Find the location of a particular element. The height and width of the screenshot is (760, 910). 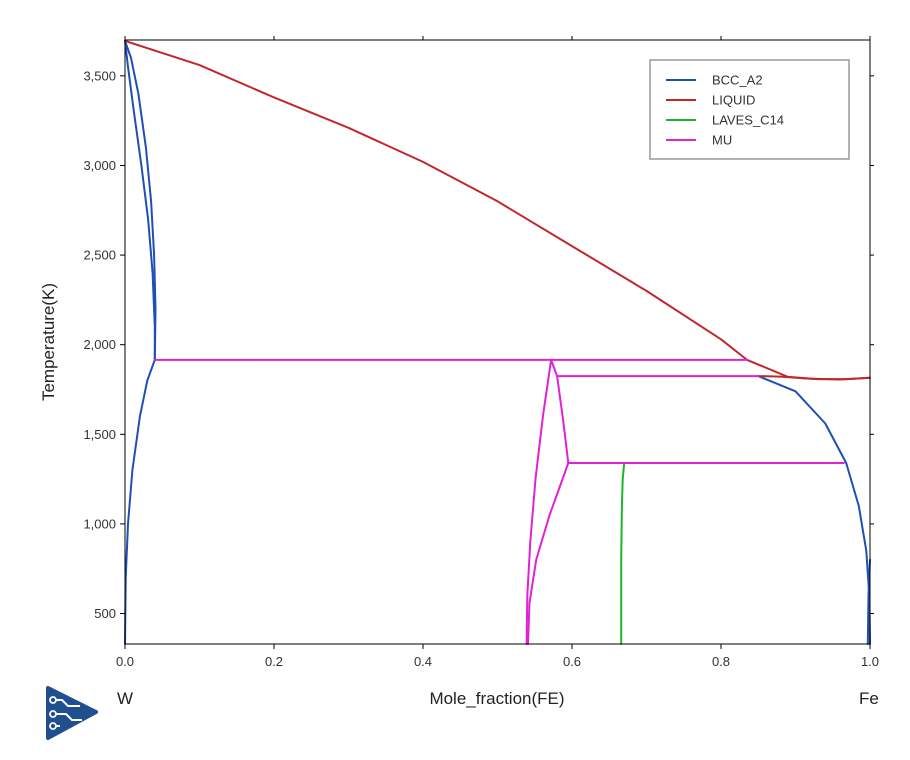

legend-box is located at coordinates (749, 109).